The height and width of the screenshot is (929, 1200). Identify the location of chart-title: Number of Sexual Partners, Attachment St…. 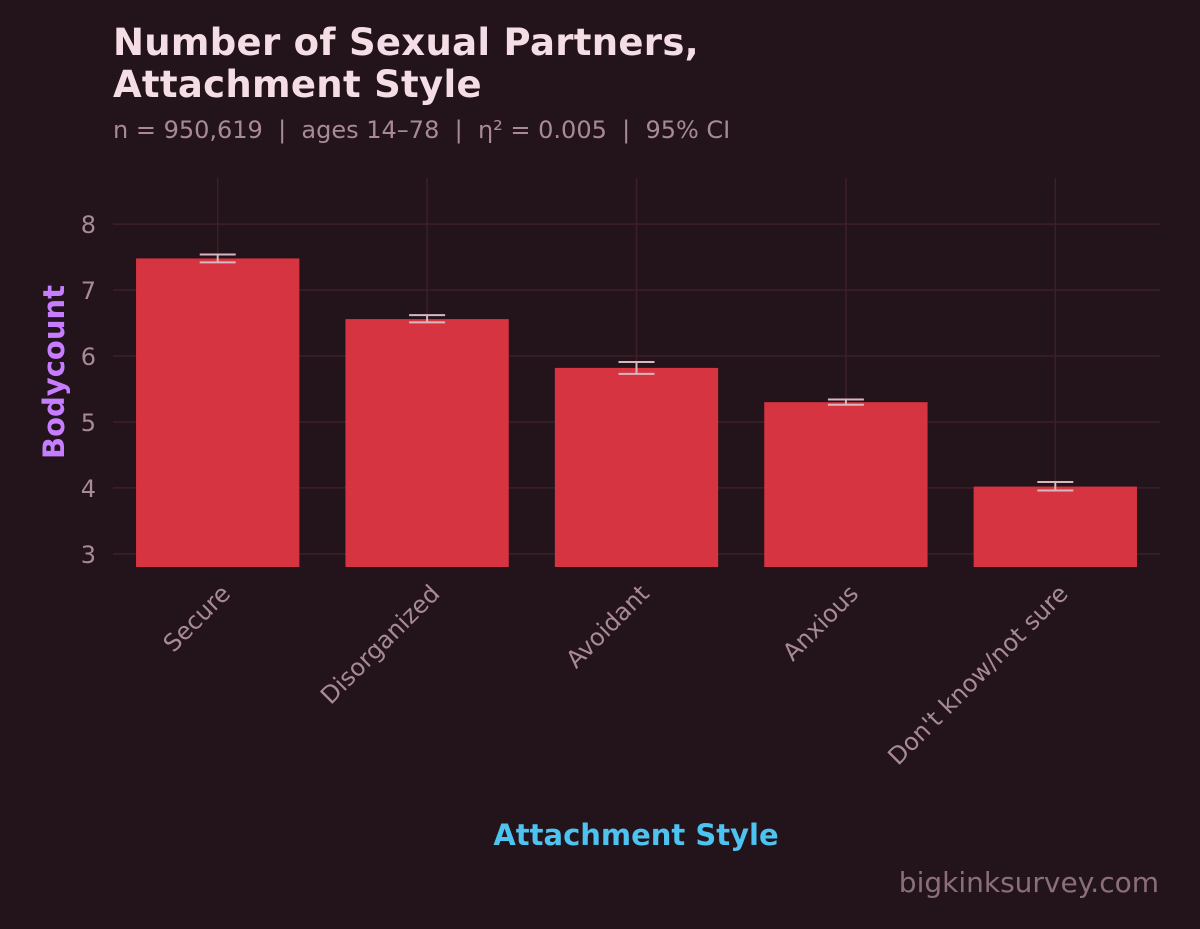
(406, 64).